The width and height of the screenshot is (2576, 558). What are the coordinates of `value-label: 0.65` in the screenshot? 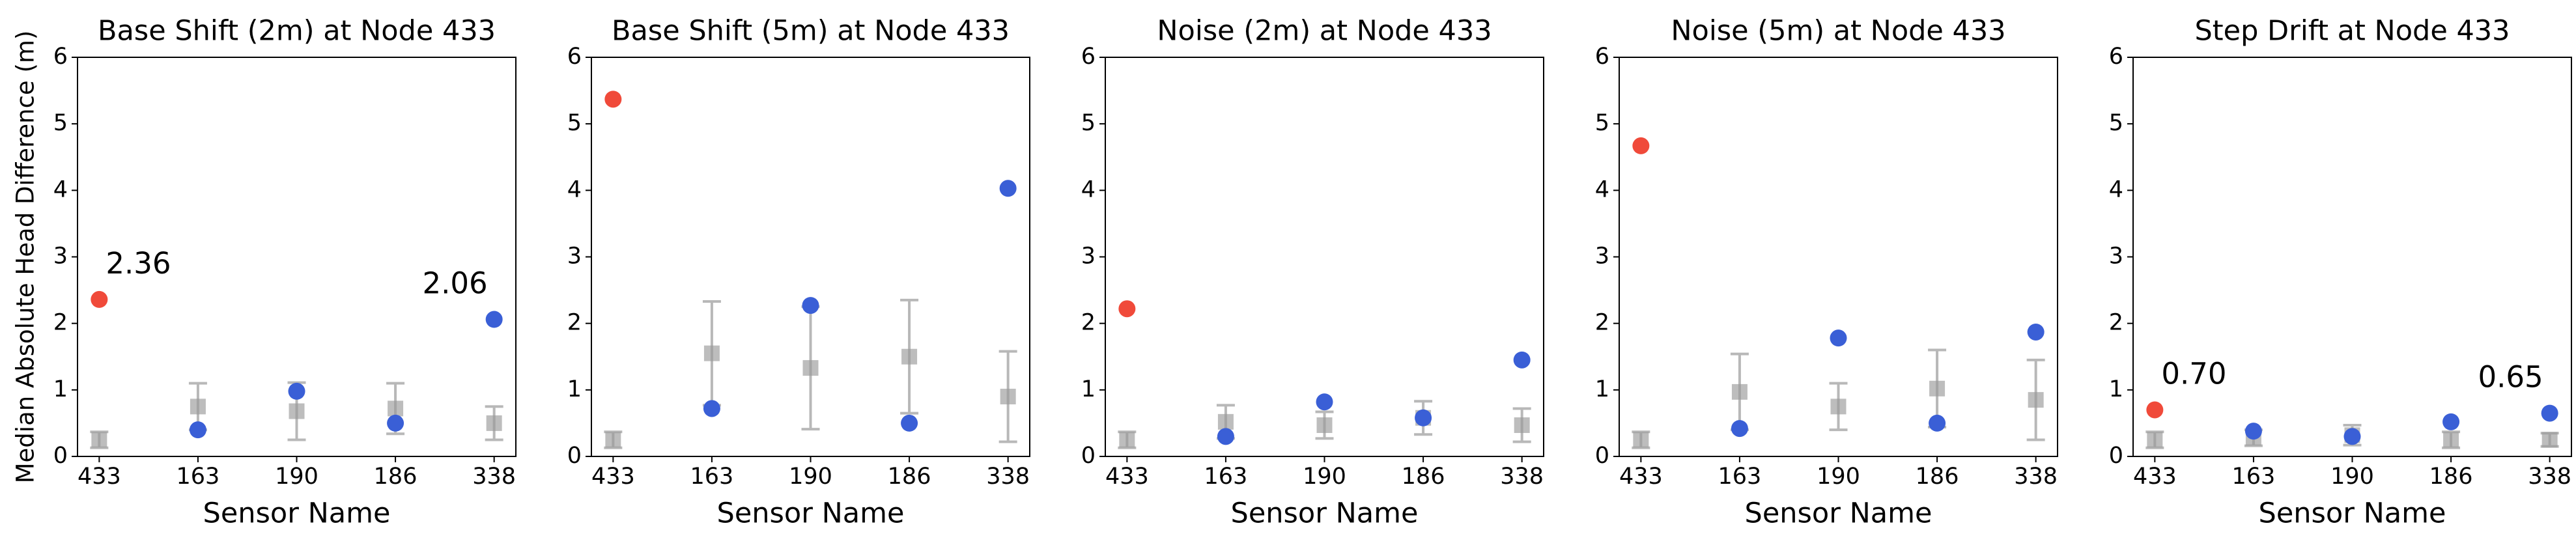 It's located at (2510, 377).